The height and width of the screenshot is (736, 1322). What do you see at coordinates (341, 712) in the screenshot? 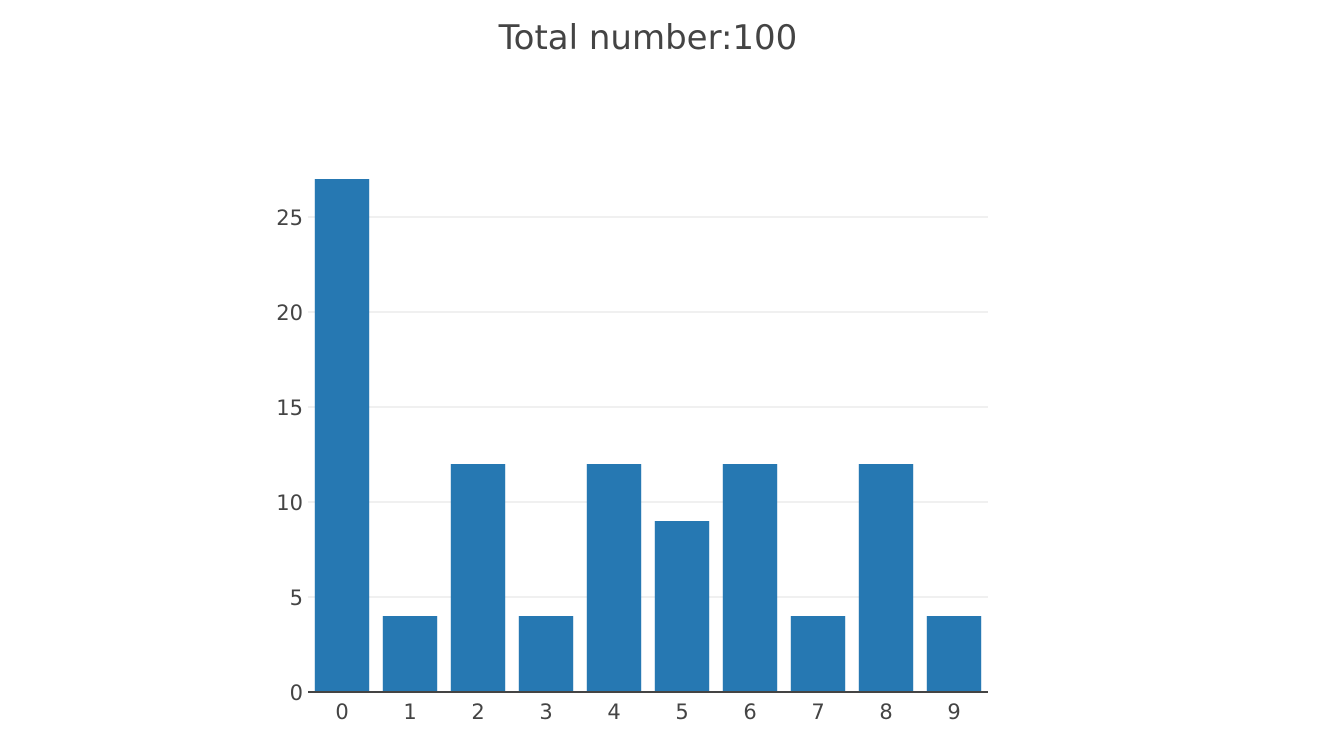
I see `x-tick-label: 0` at bounding box center [341, 712].